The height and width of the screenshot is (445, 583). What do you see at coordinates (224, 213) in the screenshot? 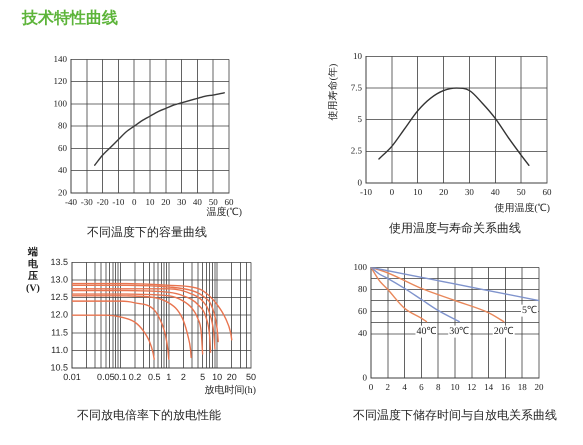
I see `x-axis-title: 温度(℃)` at bounding box center [224, 213].